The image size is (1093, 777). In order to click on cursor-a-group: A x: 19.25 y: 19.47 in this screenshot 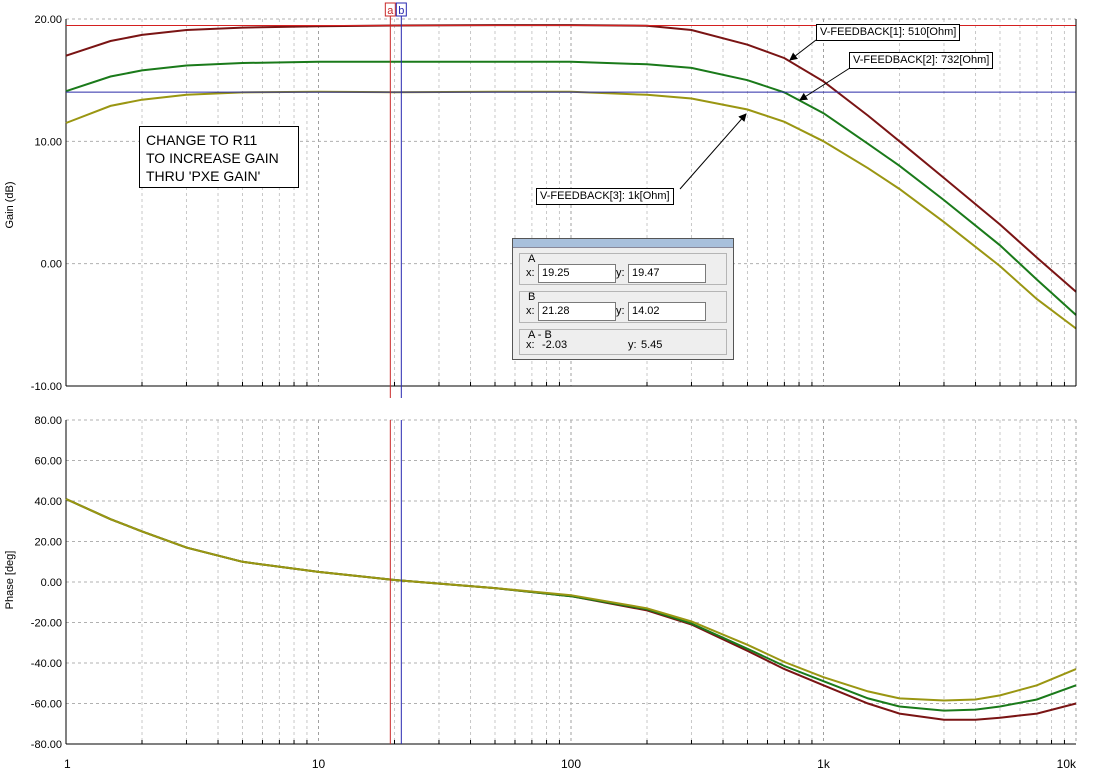, I will do `click(623, 269)`.